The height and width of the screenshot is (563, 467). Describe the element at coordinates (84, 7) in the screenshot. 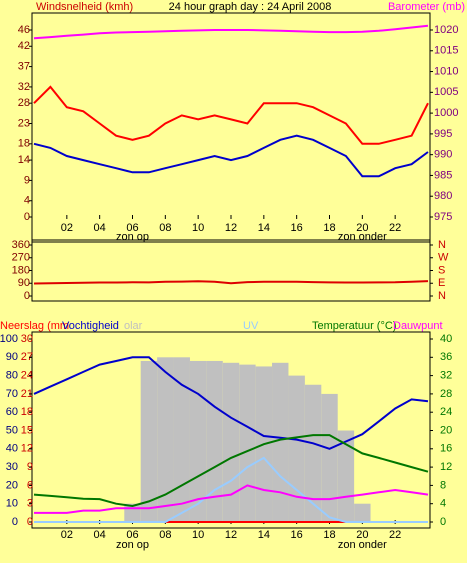

I see `wind-axis-title: Windsnelheid (kmh)` at that location.